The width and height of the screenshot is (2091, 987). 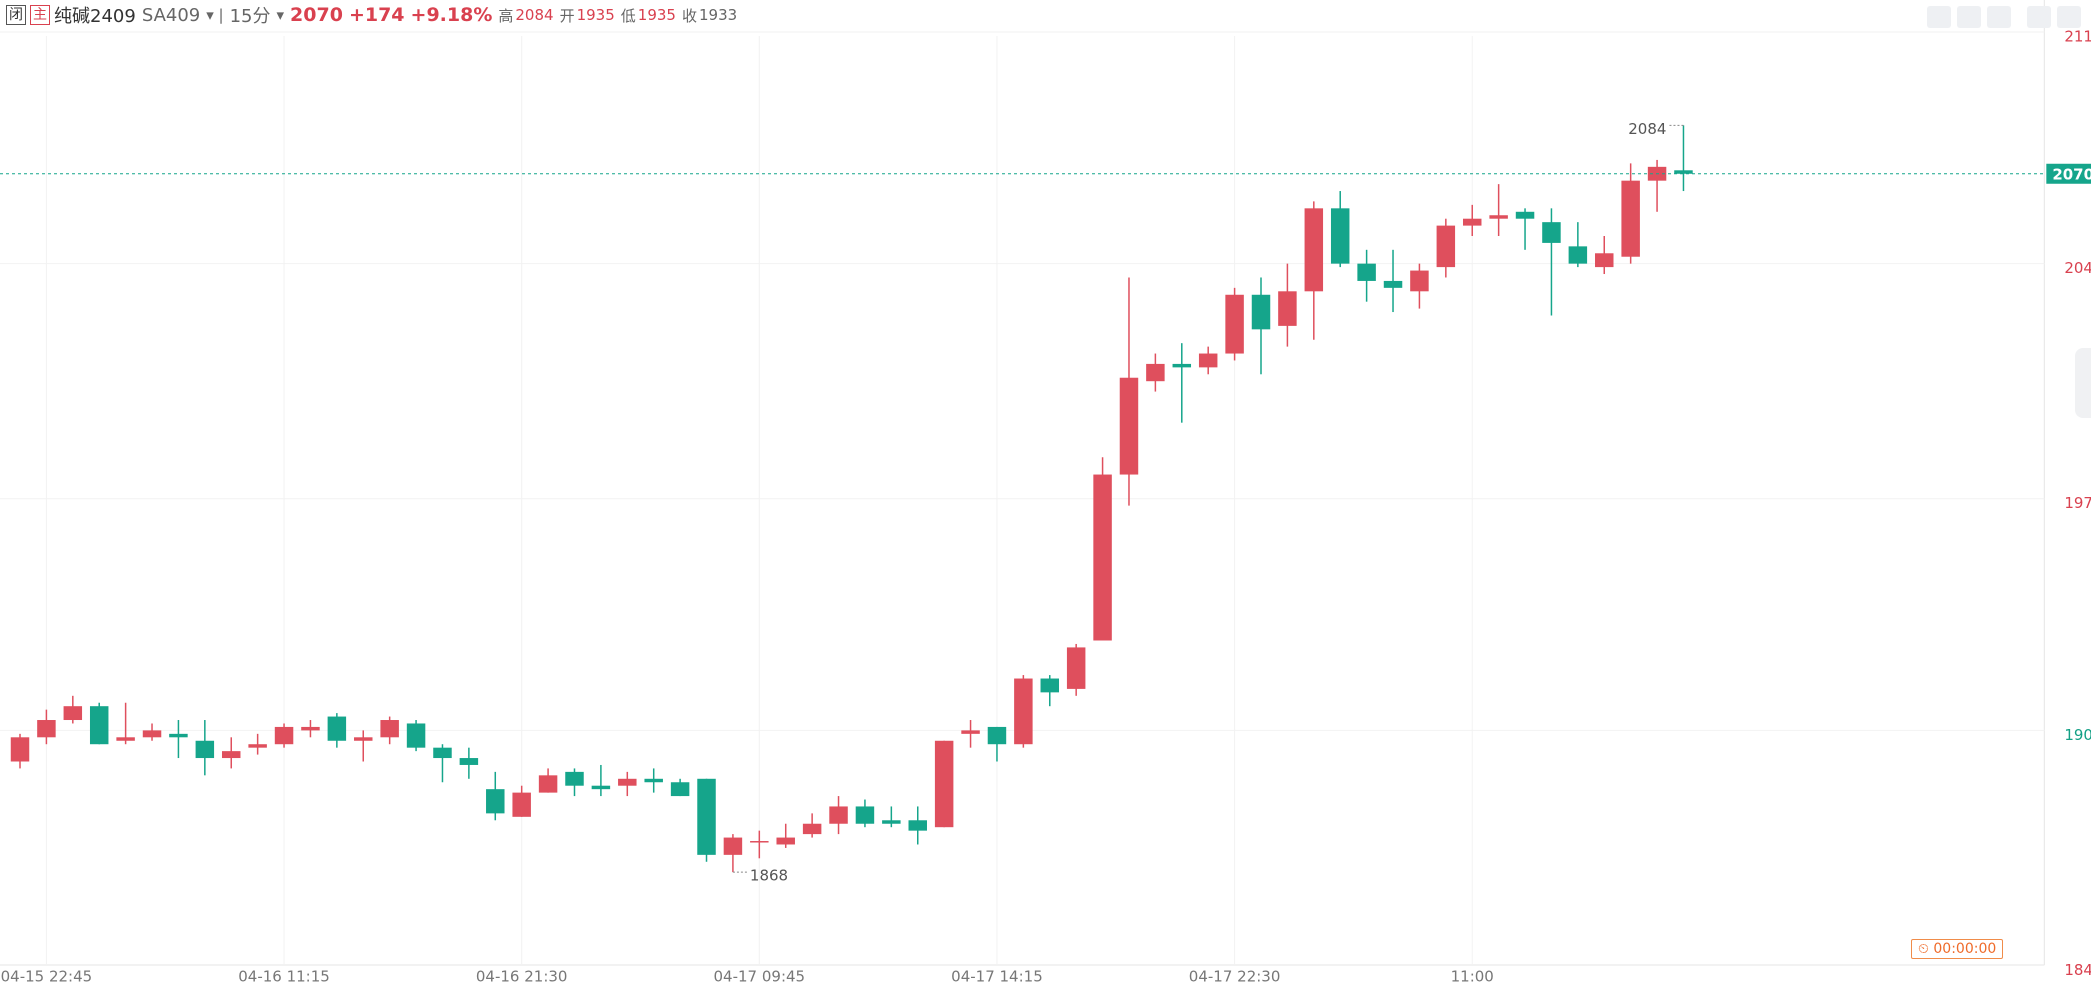 I want to click on label: 高, so click(x=506, y=15).